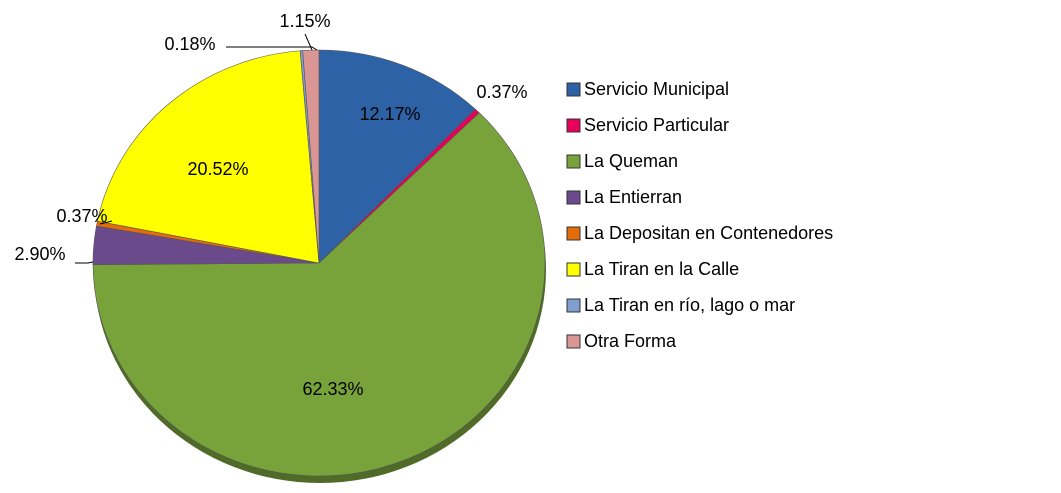  What do you see at coordinates (708, 233) in the screenshot?
I see `legend-label: La Depositan en Contenedores` at bounding box center [708, 233].